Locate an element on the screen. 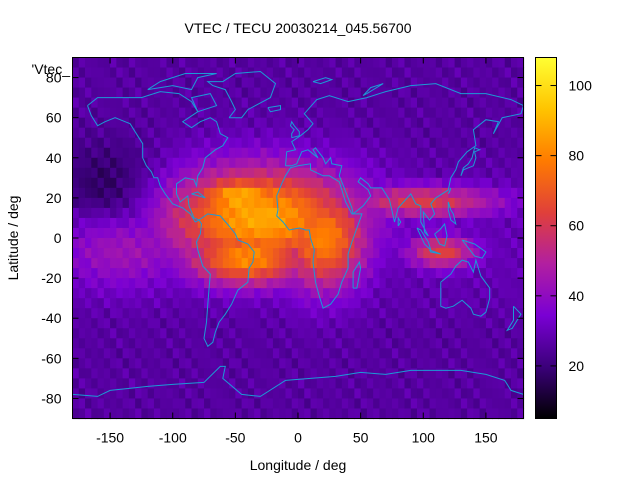 This screenshot has width=640, height=480. chart-title: VTEC / TECU 20030214_045.56700 is located at coordinates (297, 28).